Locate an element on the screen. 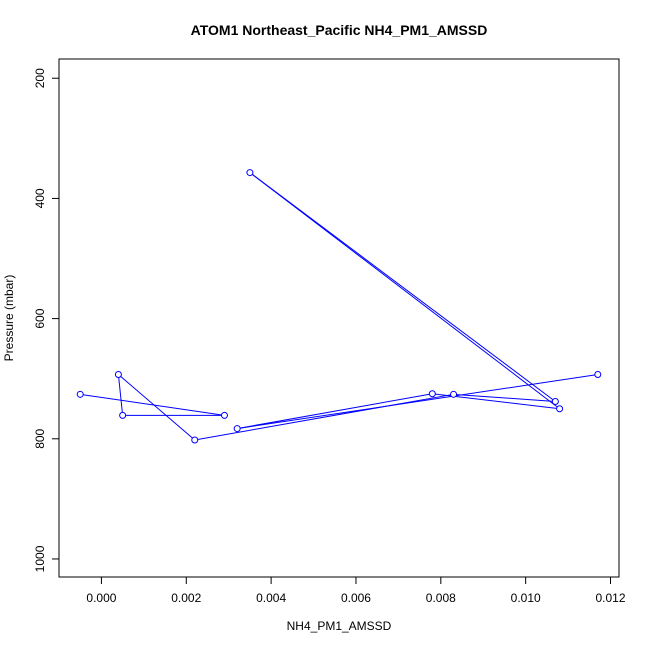  x-tick-label: 0.006 is located at coordinates (356, 598).